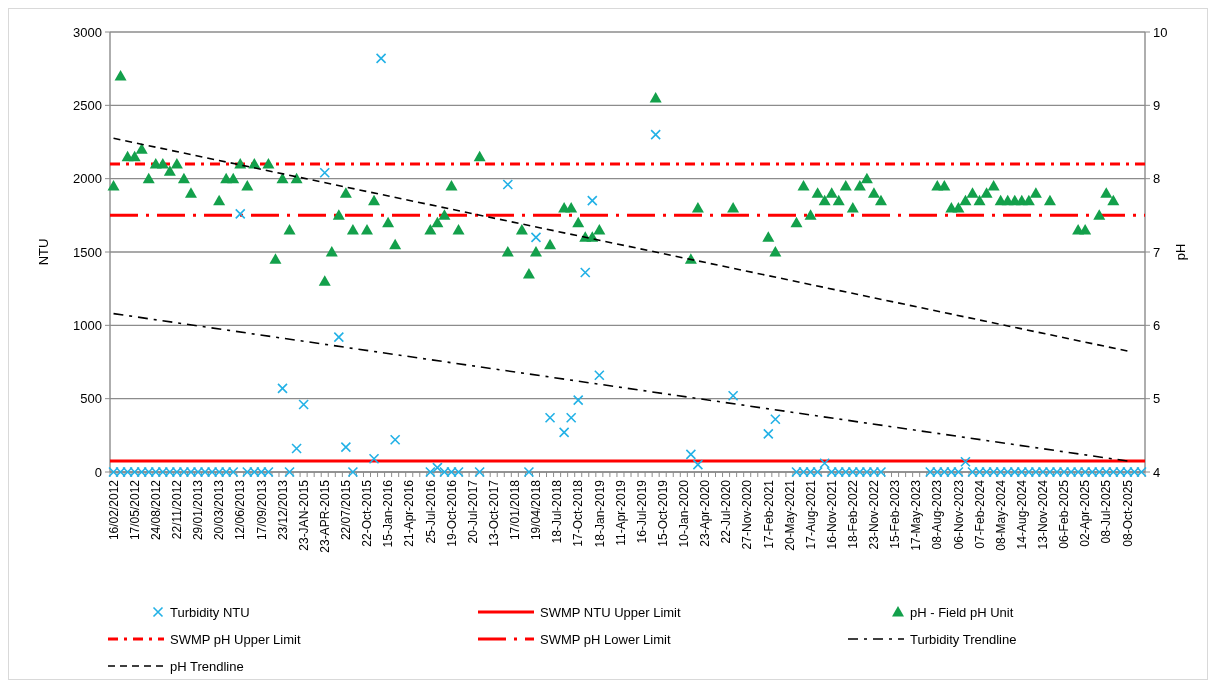  What do you see at coordinates (1021, 514) in the screenshot?
I see `x-tick-label: 14-Aug-2024` at bounding box center [1021, 514].